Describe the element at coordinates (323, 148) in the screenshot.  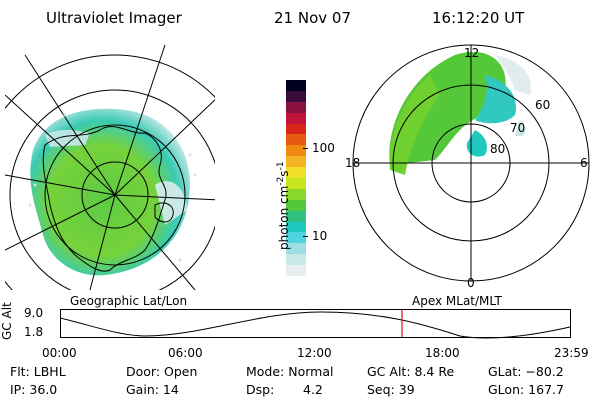
I see `colorbar-tick-100: 100` at that location.